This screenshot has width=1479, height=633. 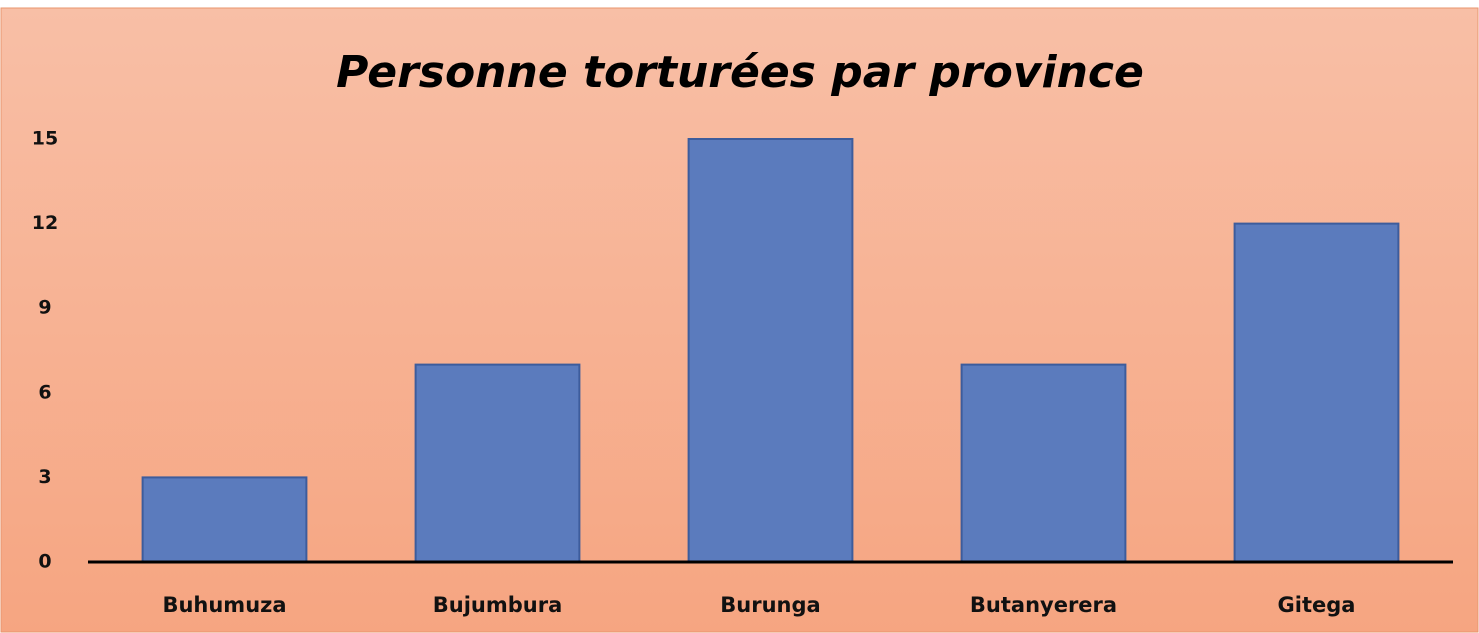 What do you see at coordinates (1043, 605) in the screenshot?
I see `x-tick-label: Butanyerera` at bounding box center [1043, 605].